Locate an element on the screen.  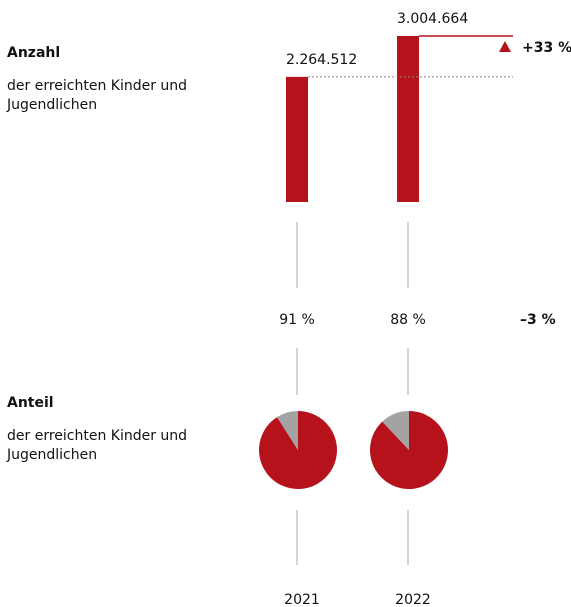
pie-value-label: 91 % is located at coordinates (297, 320).